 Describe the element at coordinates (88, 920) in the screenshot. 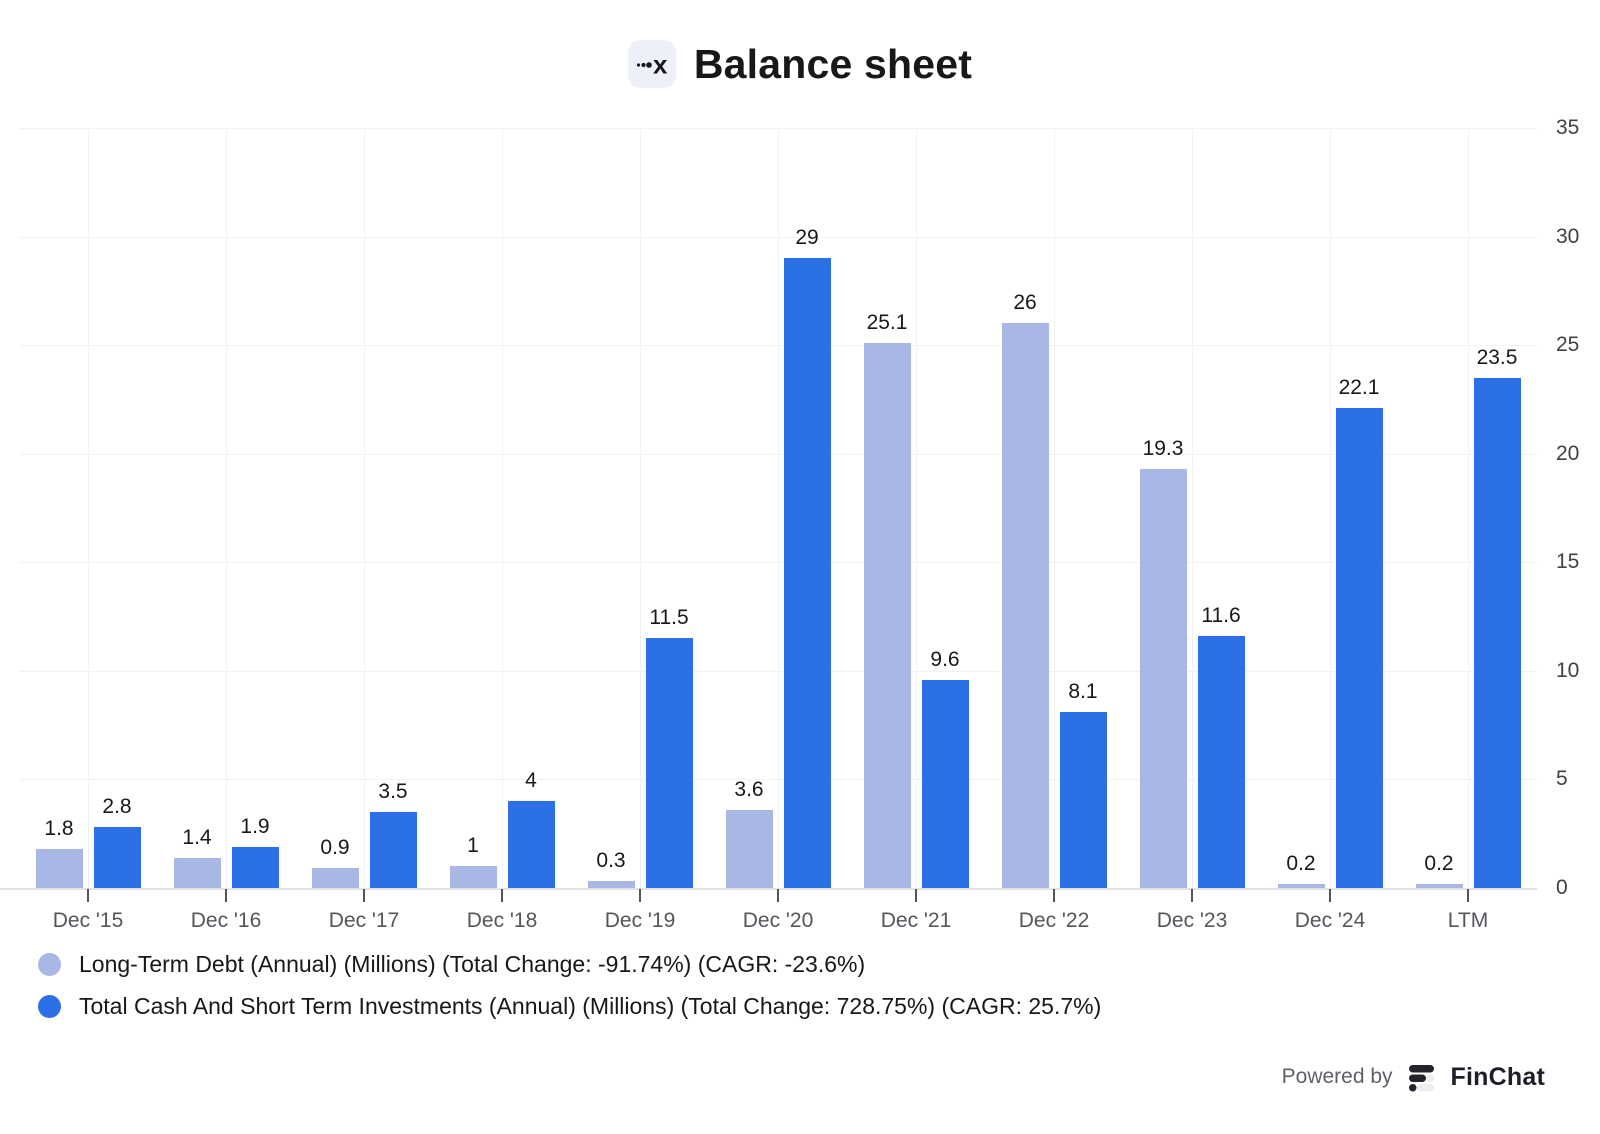

I see `x-axis-label: Dec '15` at that location.